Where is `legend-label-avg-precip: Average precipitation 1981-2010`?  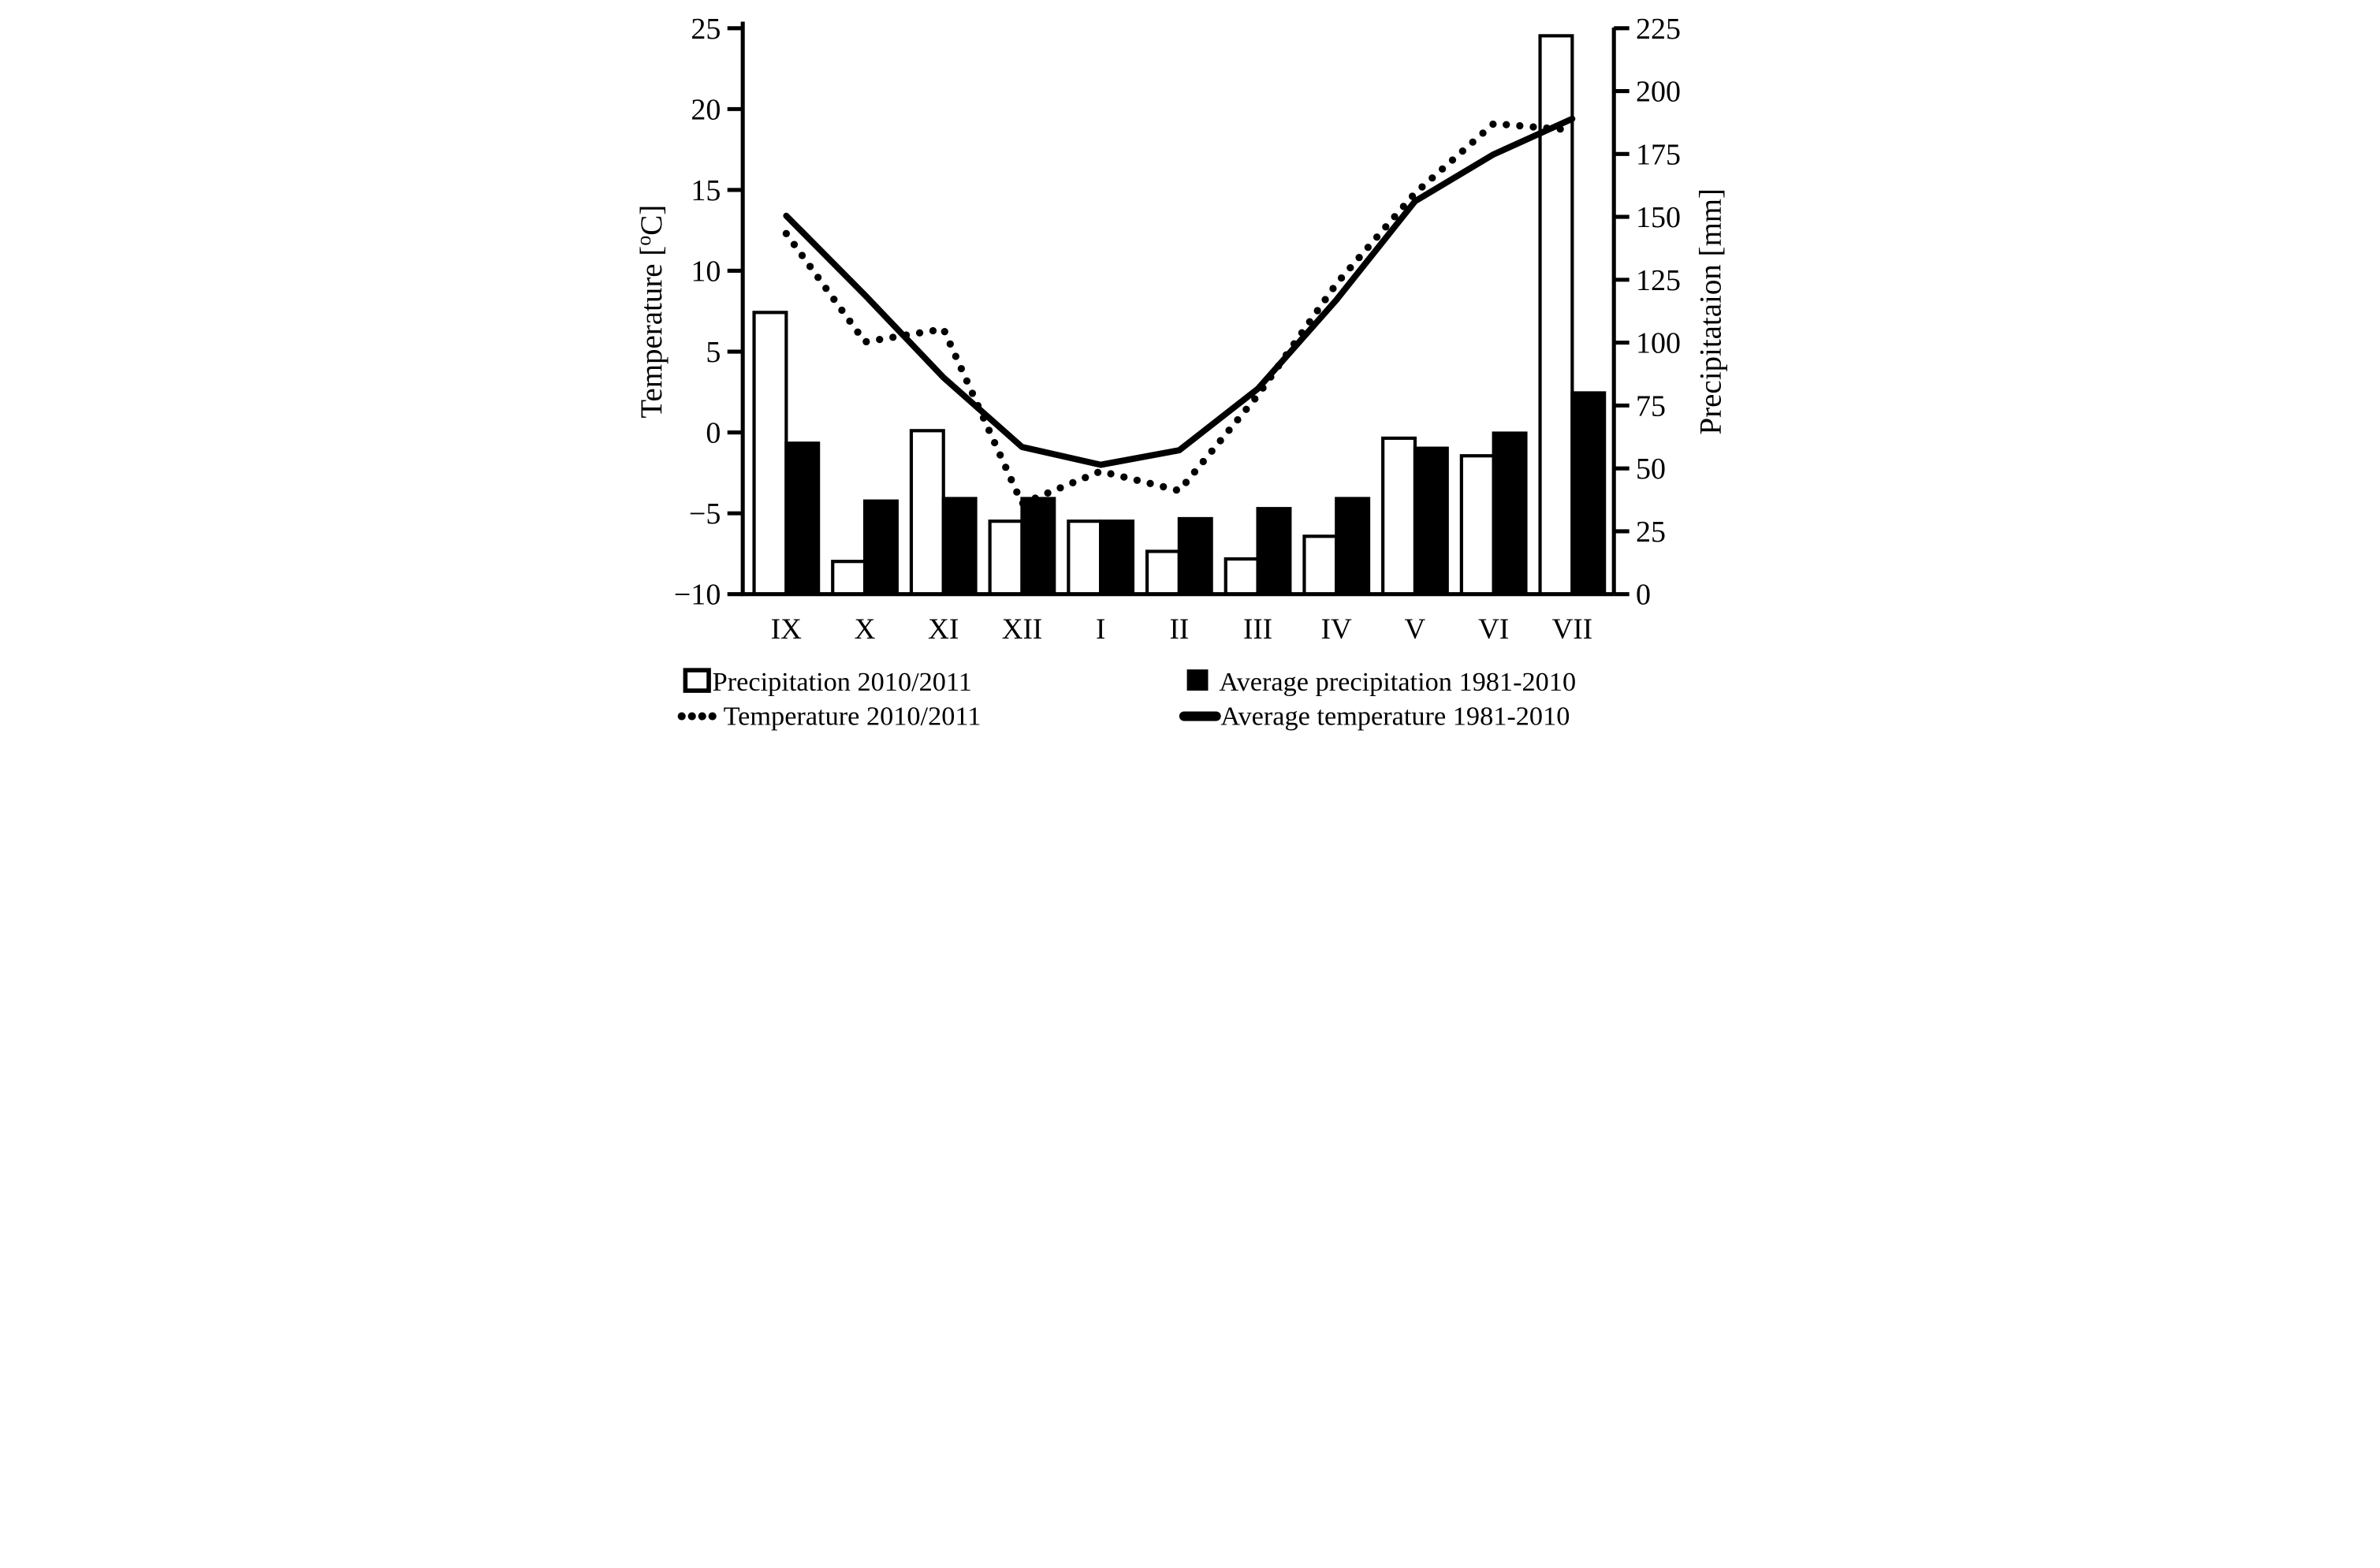
legend-label-avg-precip: Average precipitation 1981-2010 is located at coordinates (1397, 682).